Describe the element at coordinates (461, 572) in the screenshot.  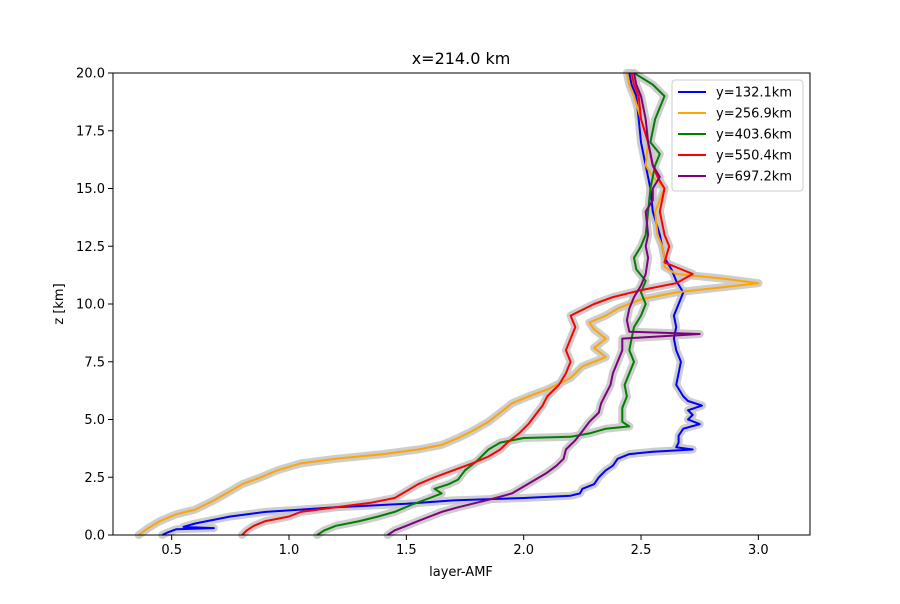
I see `x-axis-label: layer-AMF` at that location.